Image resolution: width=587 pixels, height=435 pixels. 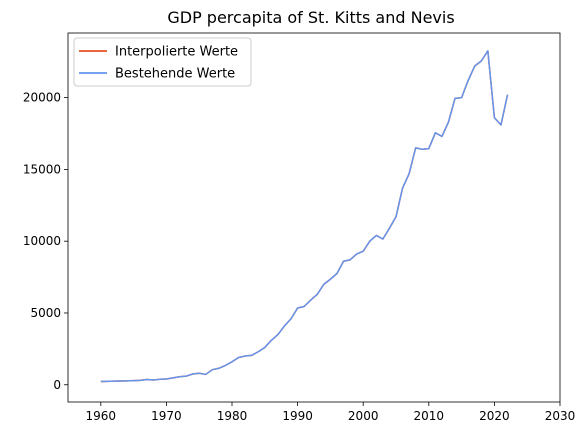 I want to click on y-axis: 0 5000 10000 15000 20000, so click(x=45, y=241).